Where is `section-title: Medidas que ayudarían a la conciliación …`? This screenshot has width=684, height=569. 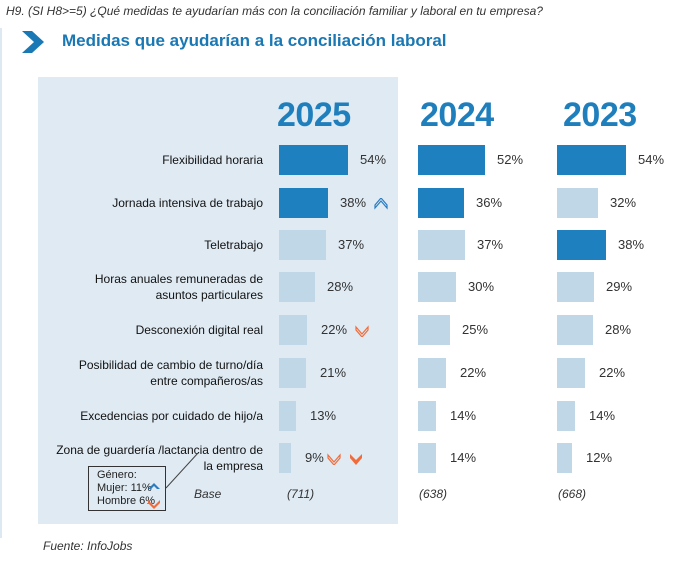
section-title: Medidas que ayudarían a la conciliación … is located at coordinates (254, 40).